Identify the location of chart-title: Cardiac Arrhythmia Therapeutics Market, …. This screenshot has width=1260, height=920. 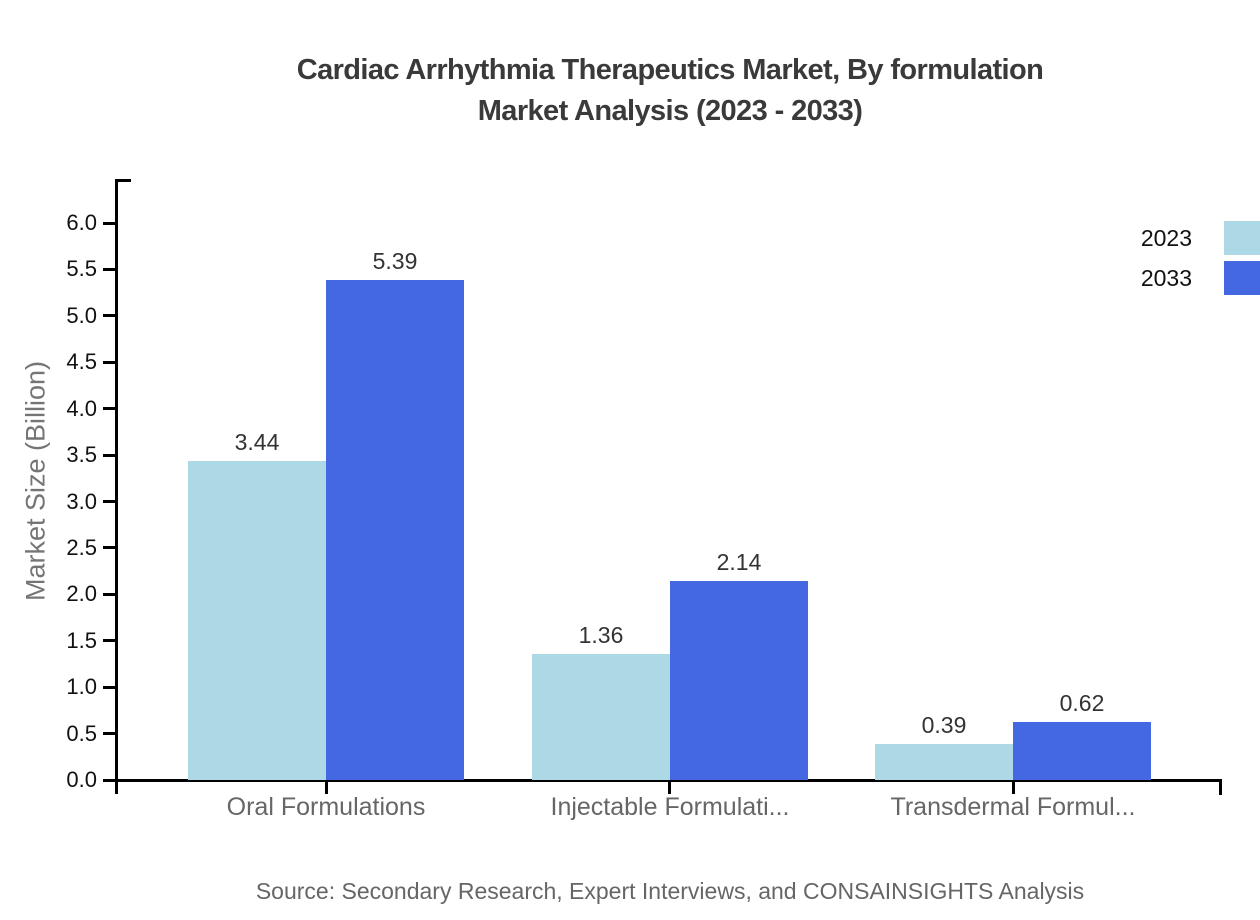
(670, 91).